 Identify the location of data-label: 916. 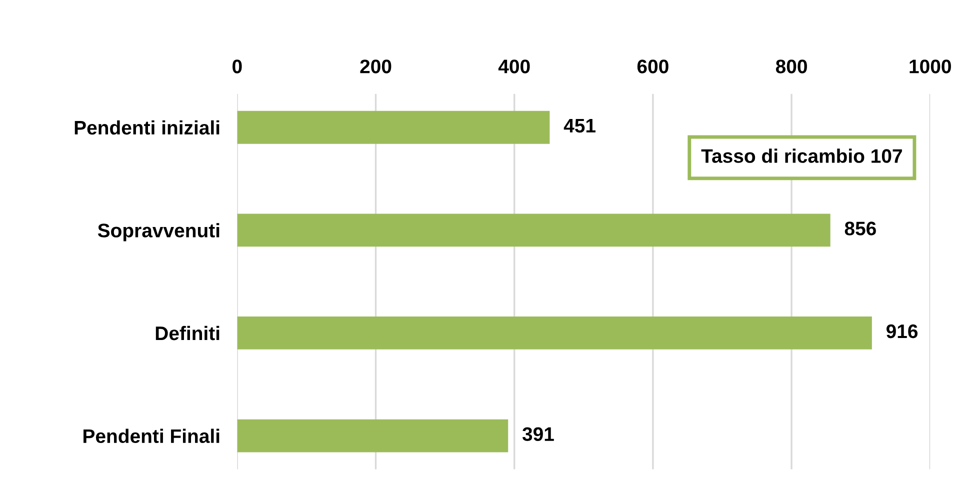
(902, 331).